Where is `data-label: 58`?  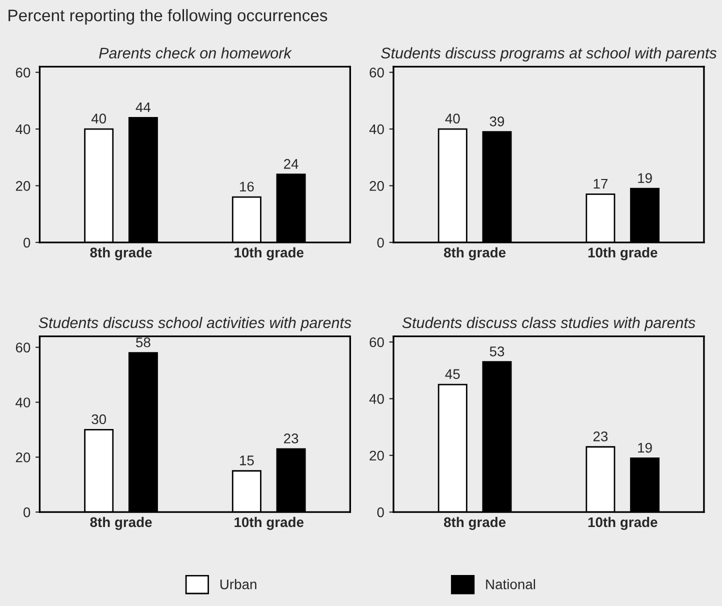 data-label: 58 is located at coordinates (143, 342).